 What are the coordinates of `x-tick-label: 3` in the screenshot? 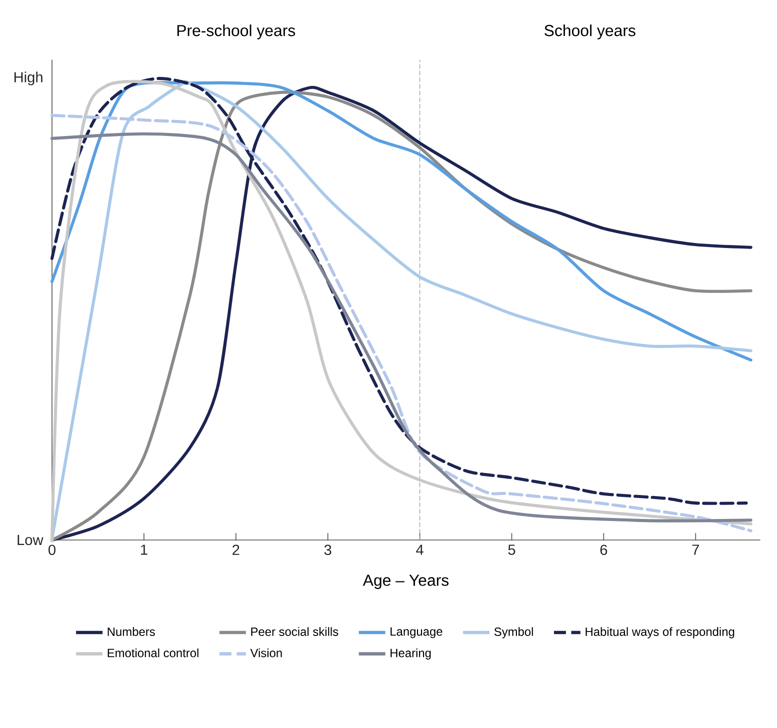 It's located at (328, 550).